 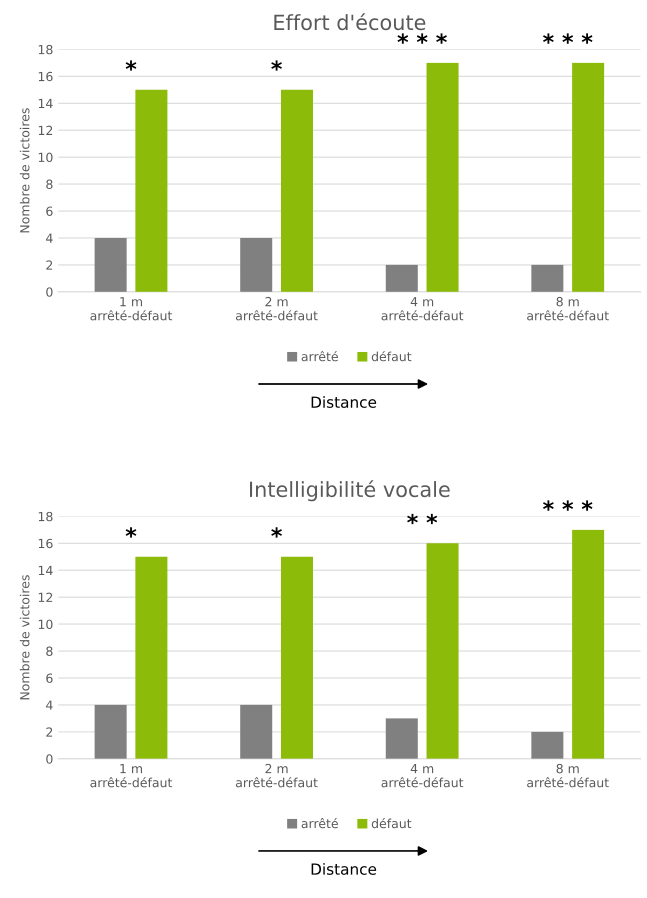 I want to click on chart-title: Effort d'écoute, so click(x=350, y=21).